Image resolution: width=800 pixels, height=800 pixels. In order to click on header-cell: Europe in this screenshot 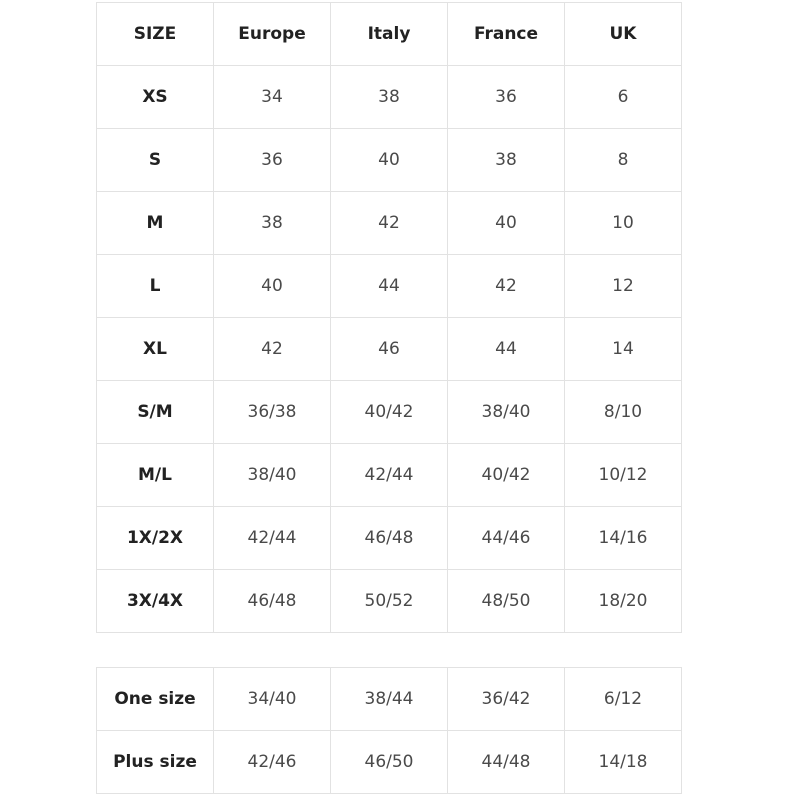, I will do `click(272, 34)`.